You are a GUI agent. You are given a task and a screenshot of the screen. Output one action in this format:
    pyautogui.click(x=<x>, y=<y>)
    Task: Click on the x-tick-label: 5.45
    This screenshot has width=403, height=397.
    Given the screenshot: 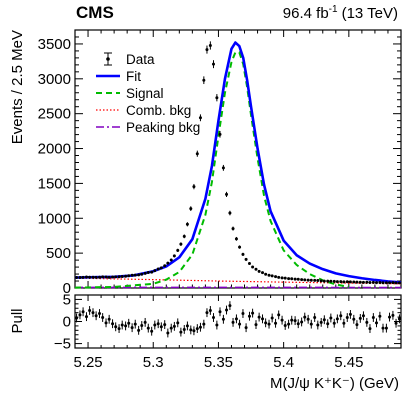 What is the action you would take?
    pyautogui.click(x=348, y=362)
    